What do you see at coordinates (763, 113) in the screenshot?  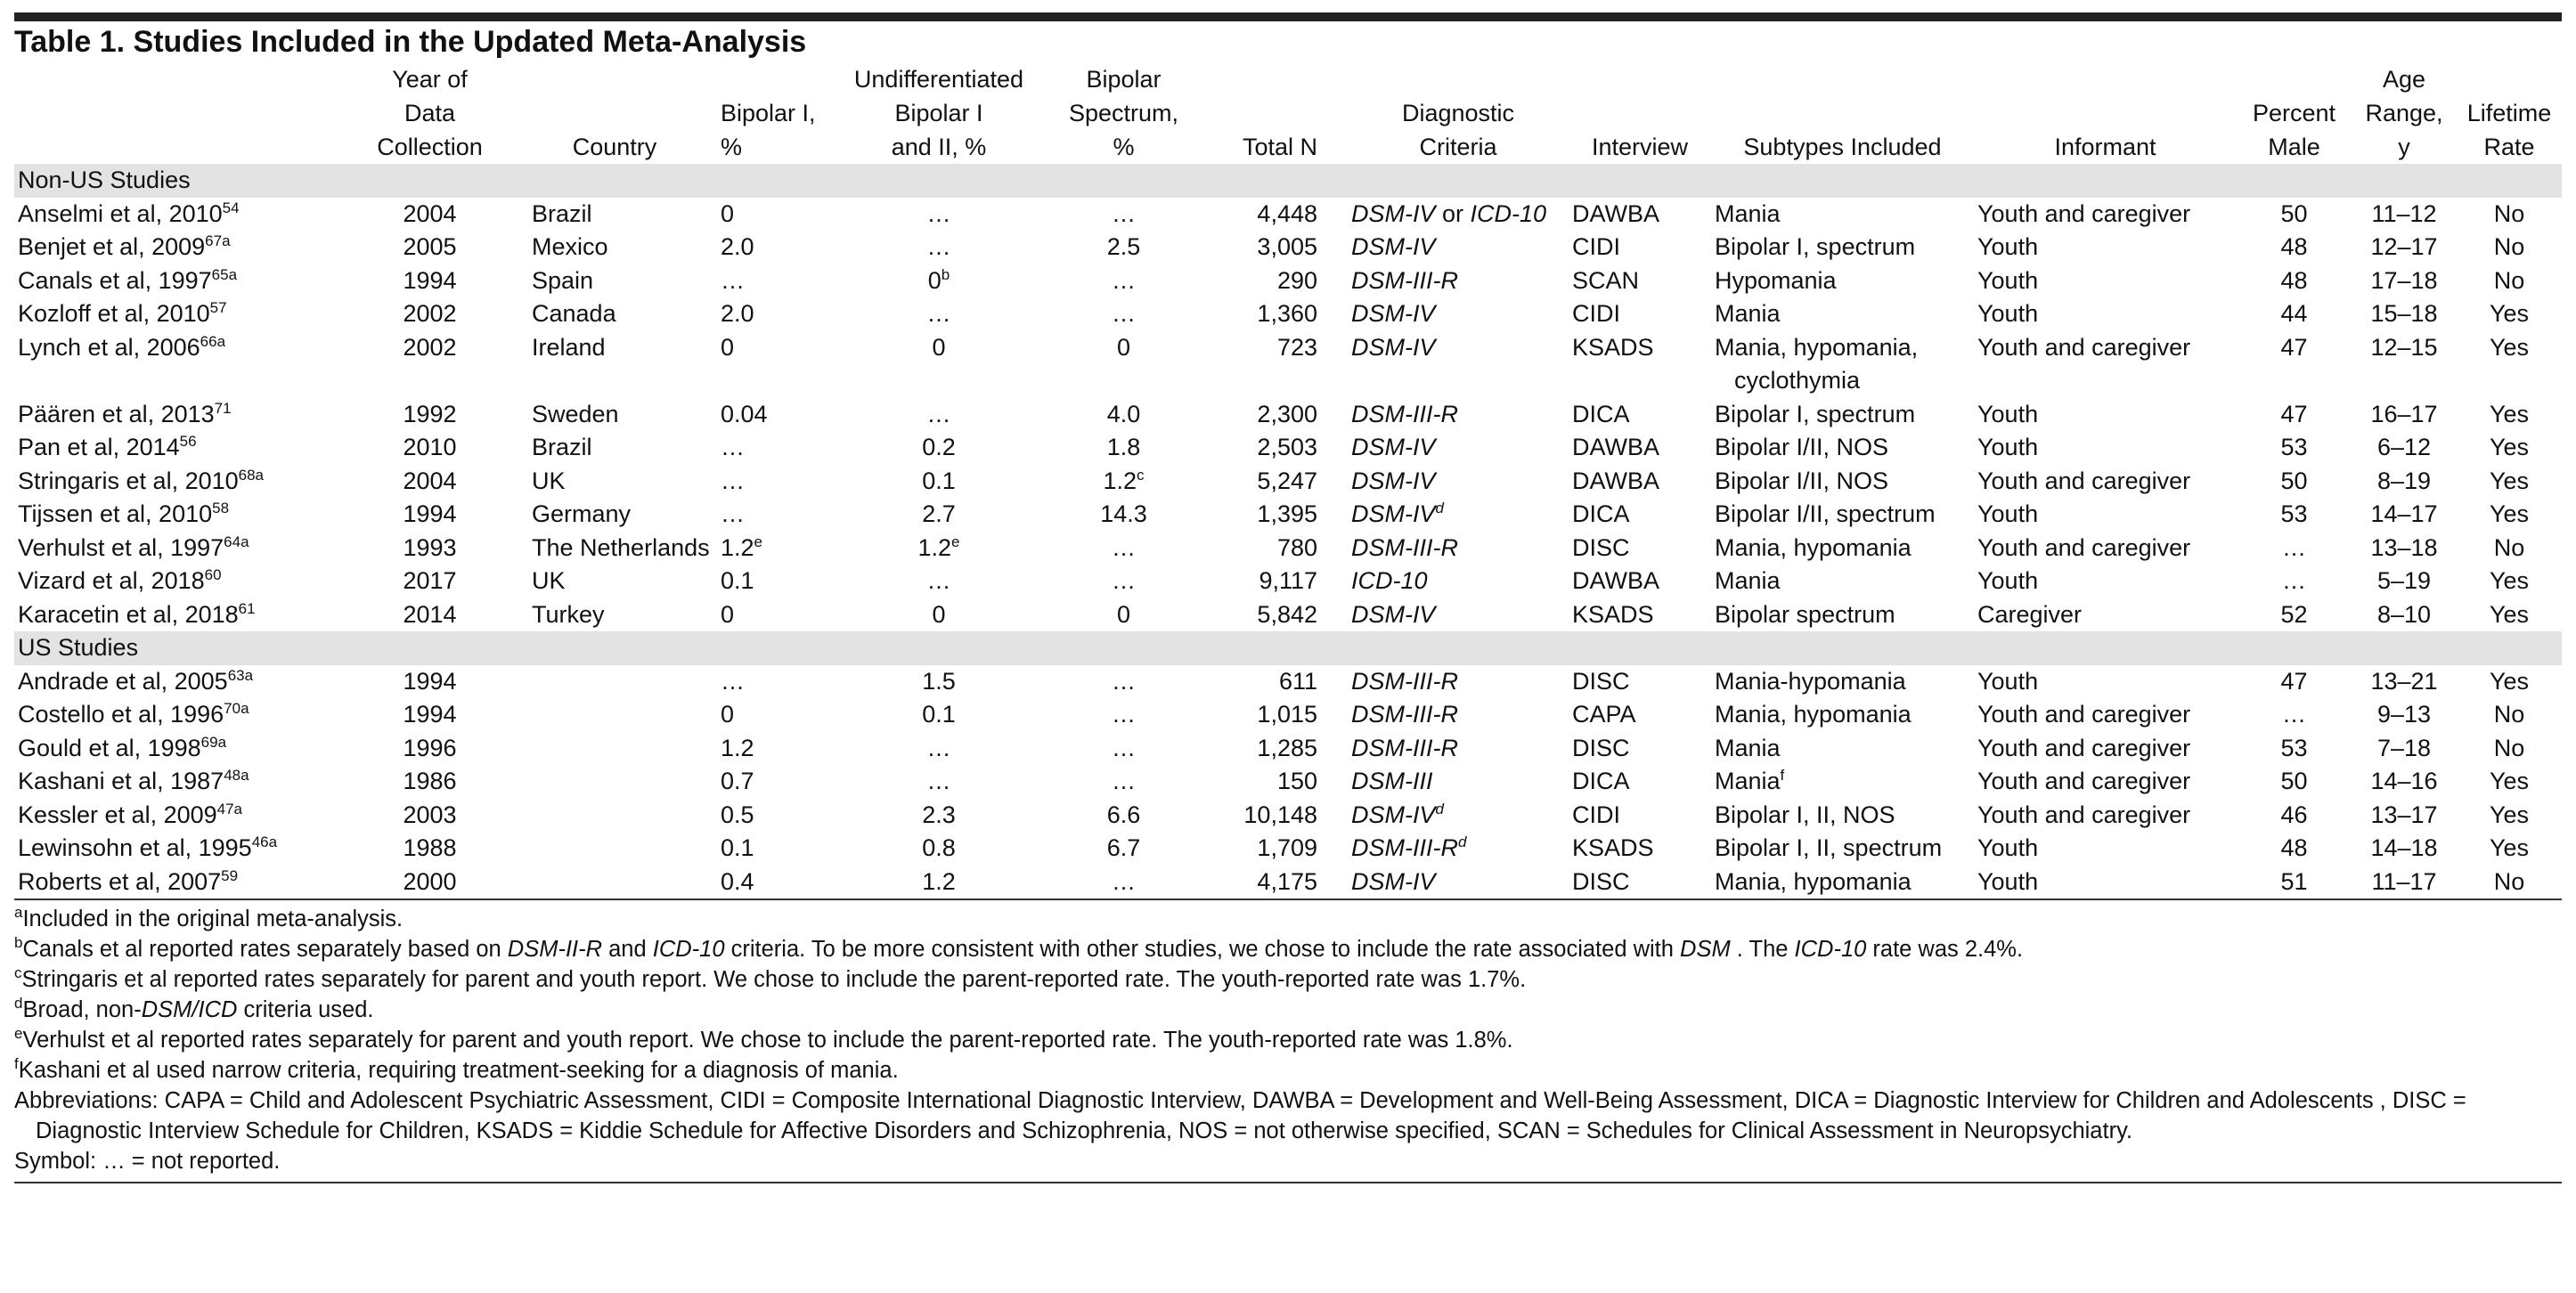 I see `column-header: Bipolar I,%` at bounding box center [763, 113].